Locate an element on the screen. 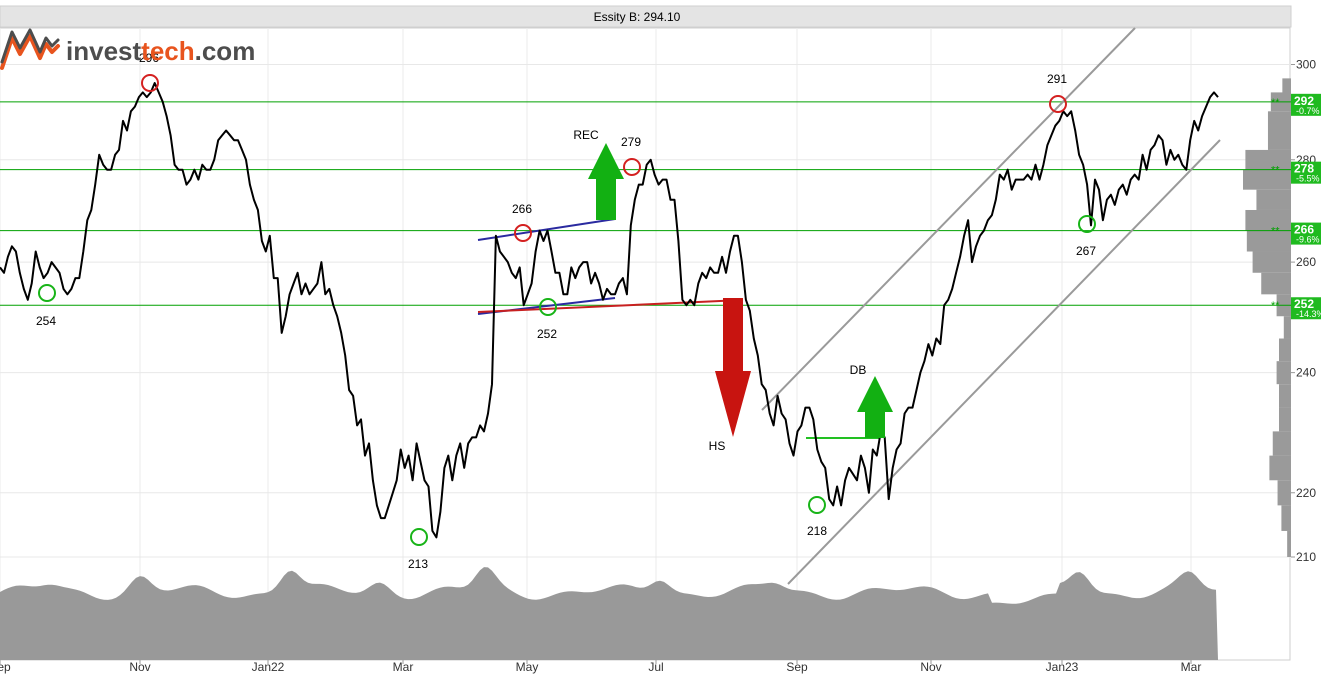 The image size is (1321, 685). level-badge-pct: -14.3% is located at coordinates (1308, 314).